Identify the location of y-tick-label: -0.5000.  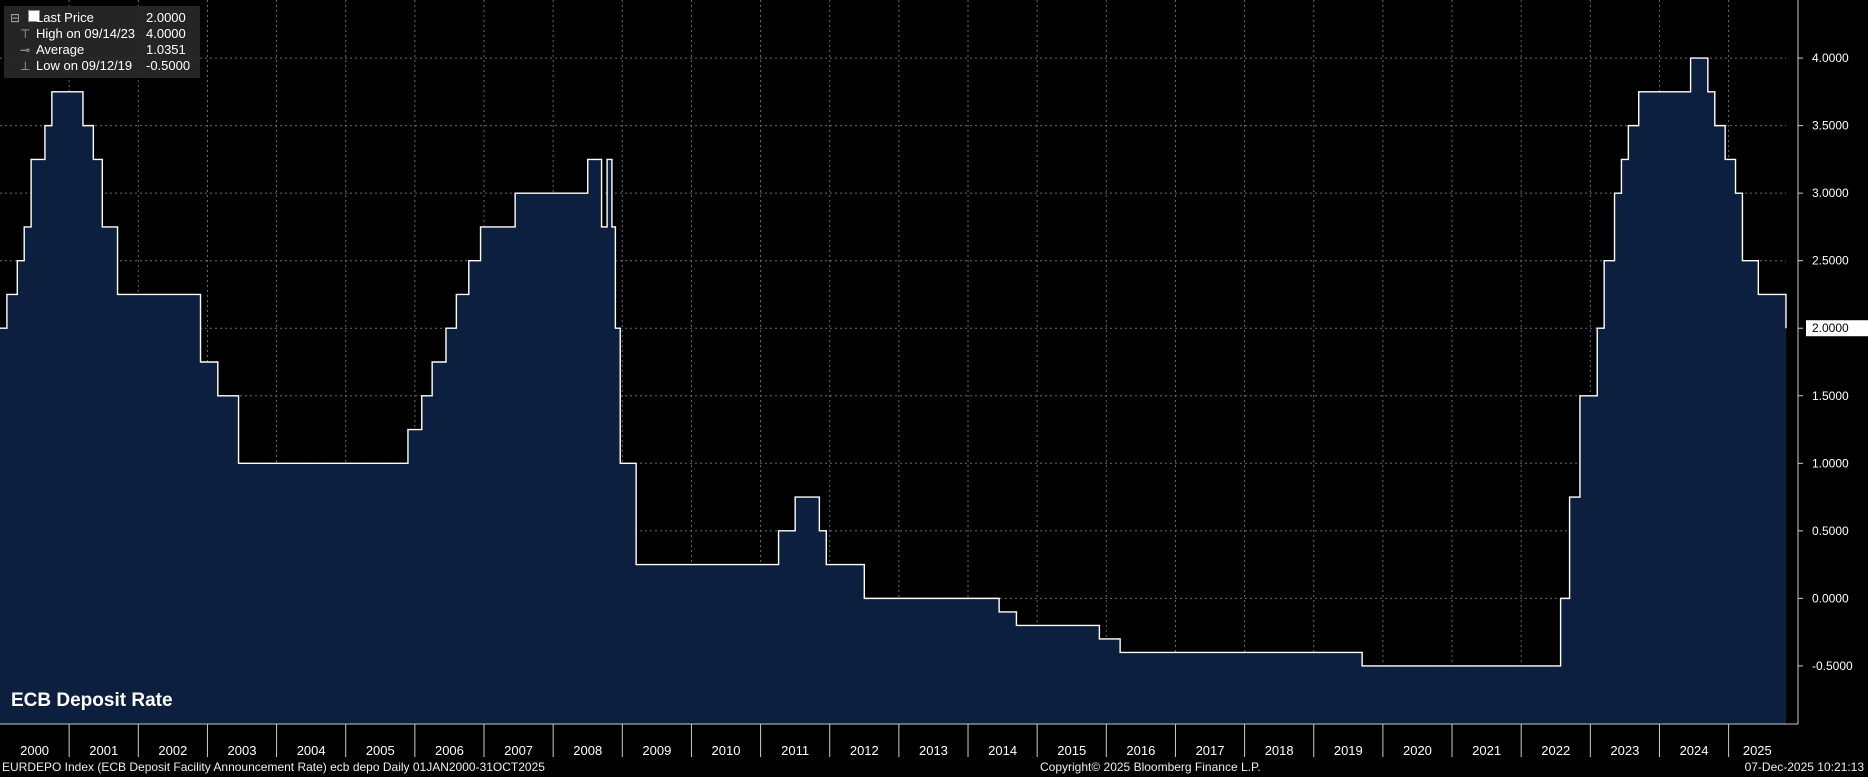
(1832, 666).